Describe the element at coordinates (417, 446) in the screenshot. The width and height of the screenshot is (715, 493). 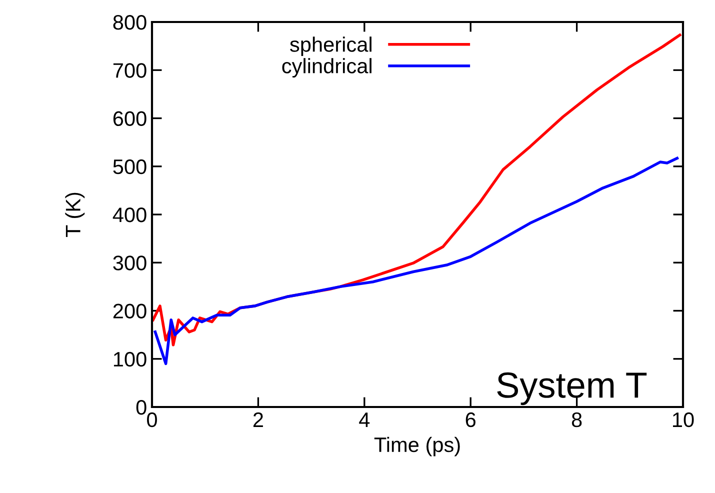
I see `x-axis-title: Time (ps)` at that location.